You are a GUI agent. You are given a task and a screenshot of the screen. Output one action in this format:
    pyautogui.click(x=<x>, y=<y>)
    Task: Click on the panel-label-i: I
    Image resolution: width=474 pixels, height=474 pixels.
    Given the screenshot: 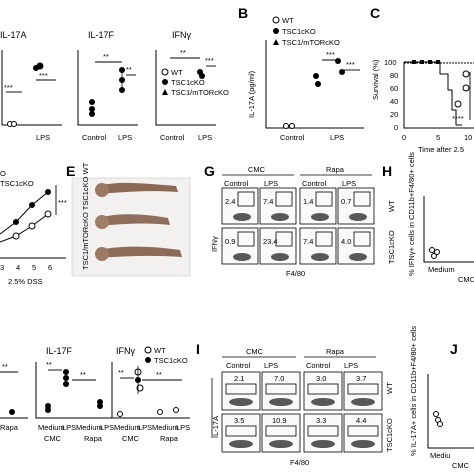 What is the action you would take?
    pyautogui.click(x=198, y=349)
    